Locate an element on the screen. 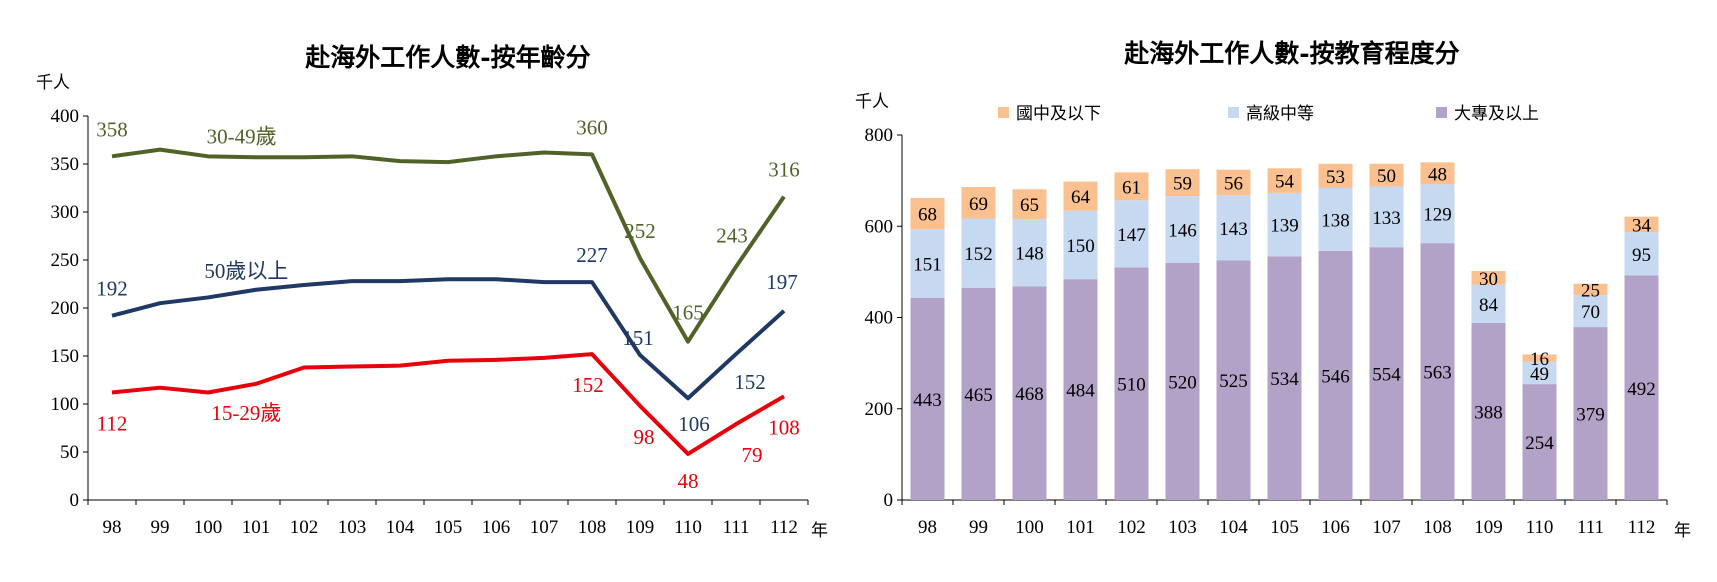  series-name-label: 15-29歲 is located at coordinates (246, 413).